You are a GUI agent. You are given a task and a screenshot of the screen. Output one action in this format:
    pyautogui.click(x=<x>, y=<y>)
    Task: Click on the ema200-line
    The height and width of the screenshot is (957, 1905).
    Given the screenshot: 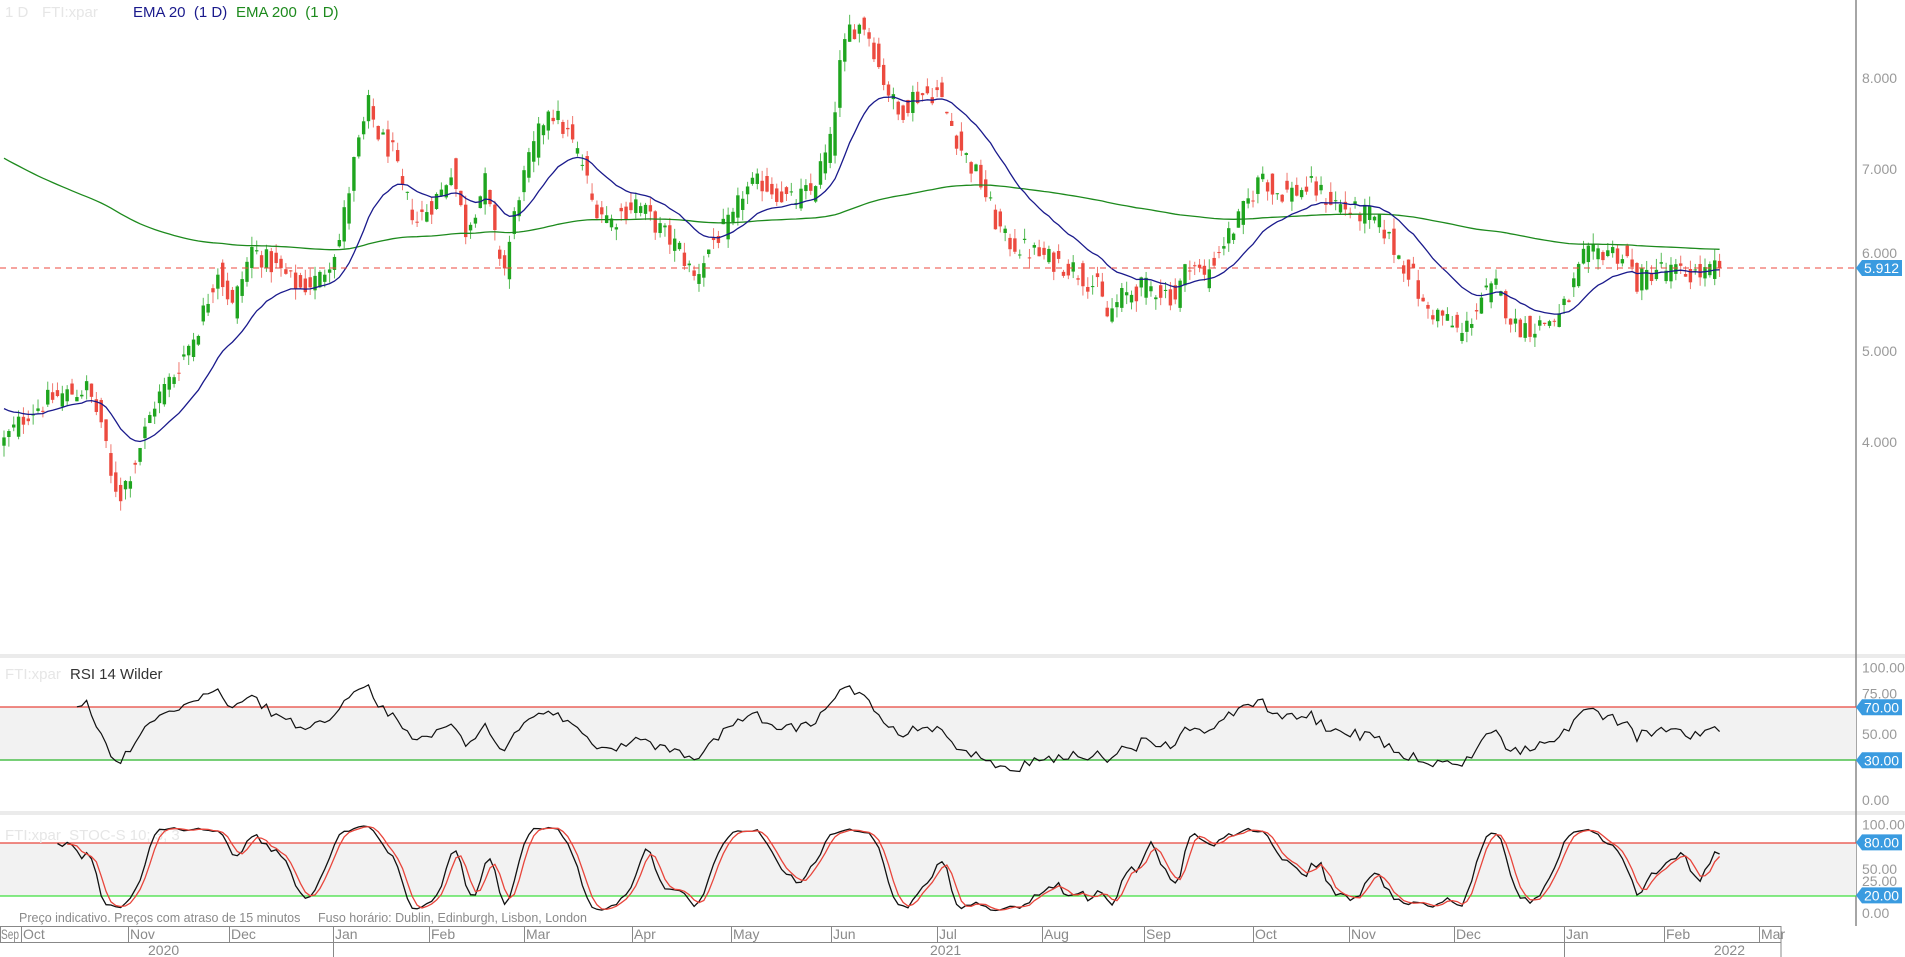 What is the action you would take?
    pyautogui.click(x=861, y=204)
    